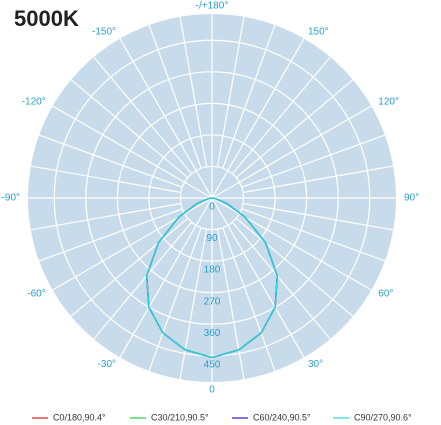 The width and height of the screenshot is (441, 425). I want to click on chart-title: 5000K, so click(46, 18).